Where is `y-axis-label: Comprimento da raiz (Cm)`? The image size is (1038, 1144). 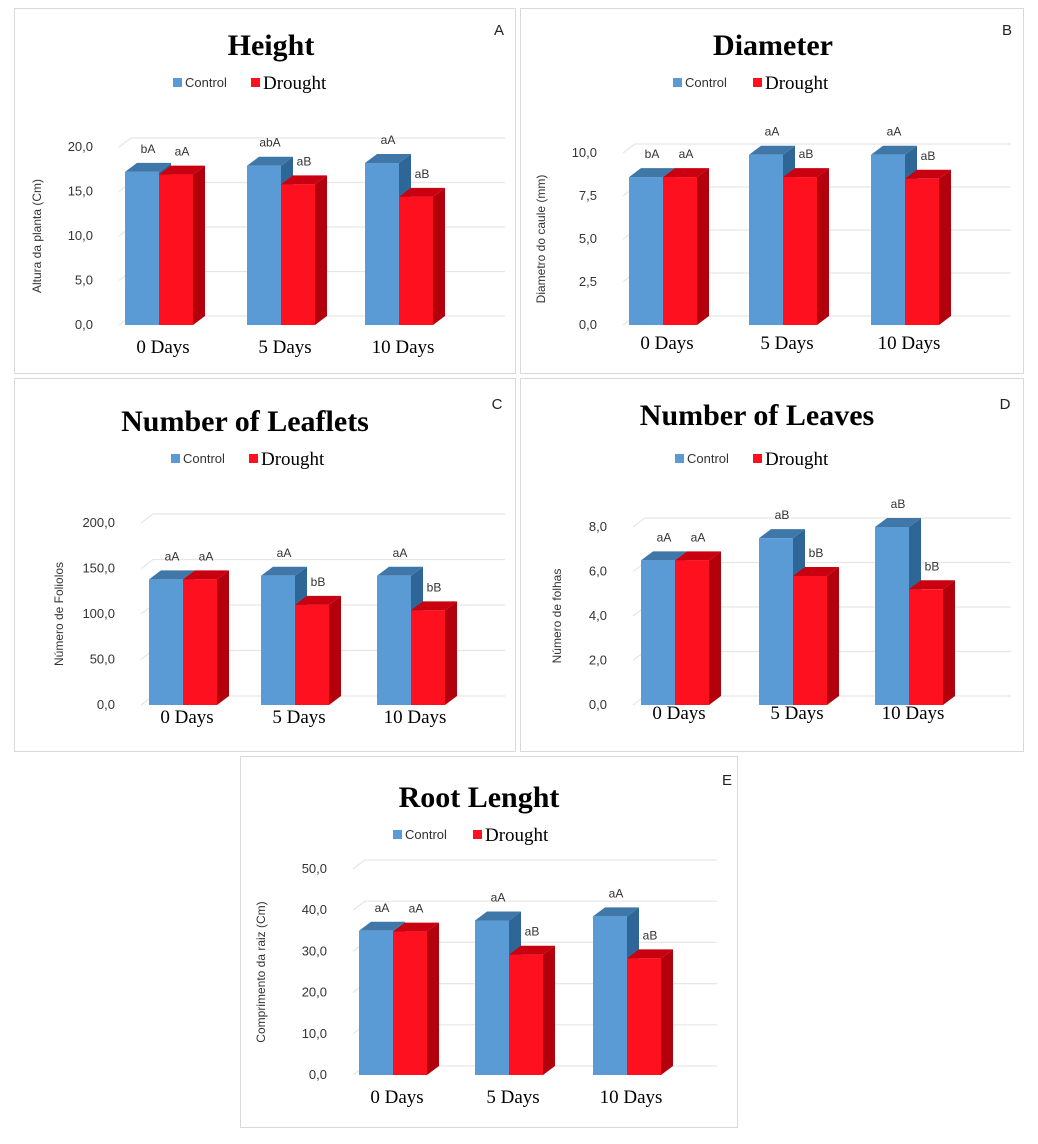
y-axis-label: Comprimento da raiz (Cm) is located at coordinates (261, 971).